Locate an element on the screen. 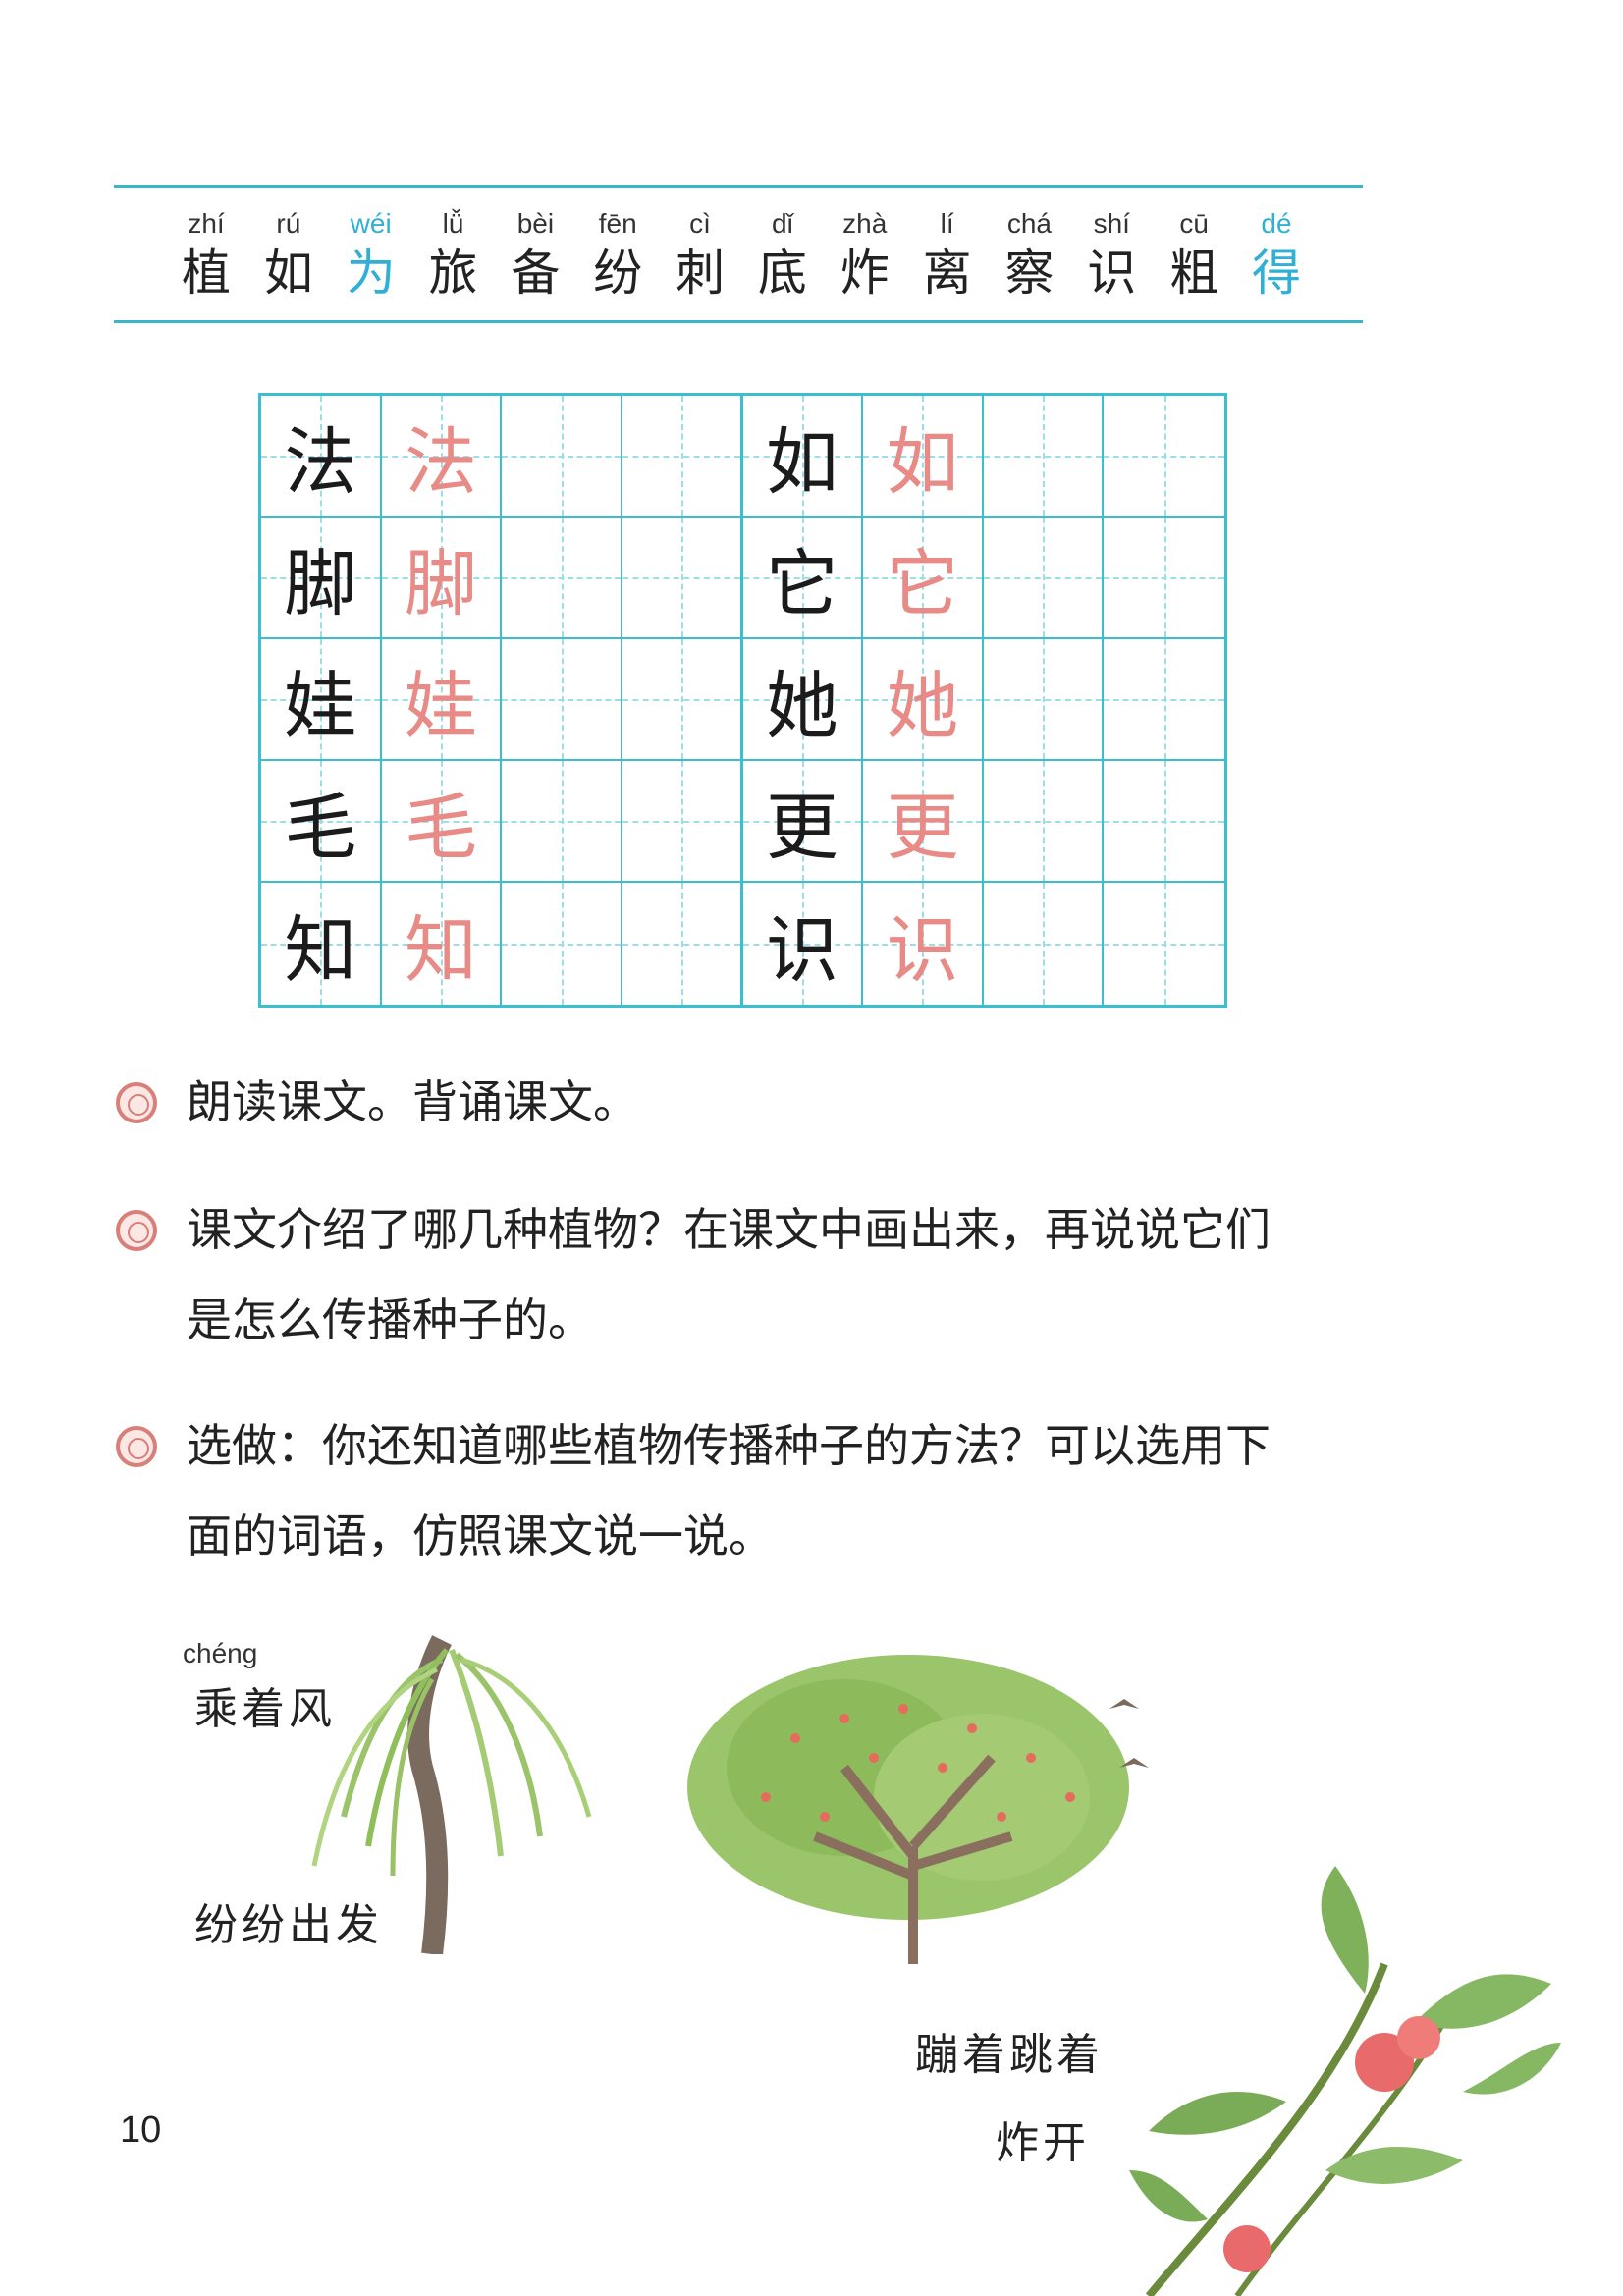 The image size is (1623, 2296). vocab-pinyin: fēn is located at coordinates (617, 223).